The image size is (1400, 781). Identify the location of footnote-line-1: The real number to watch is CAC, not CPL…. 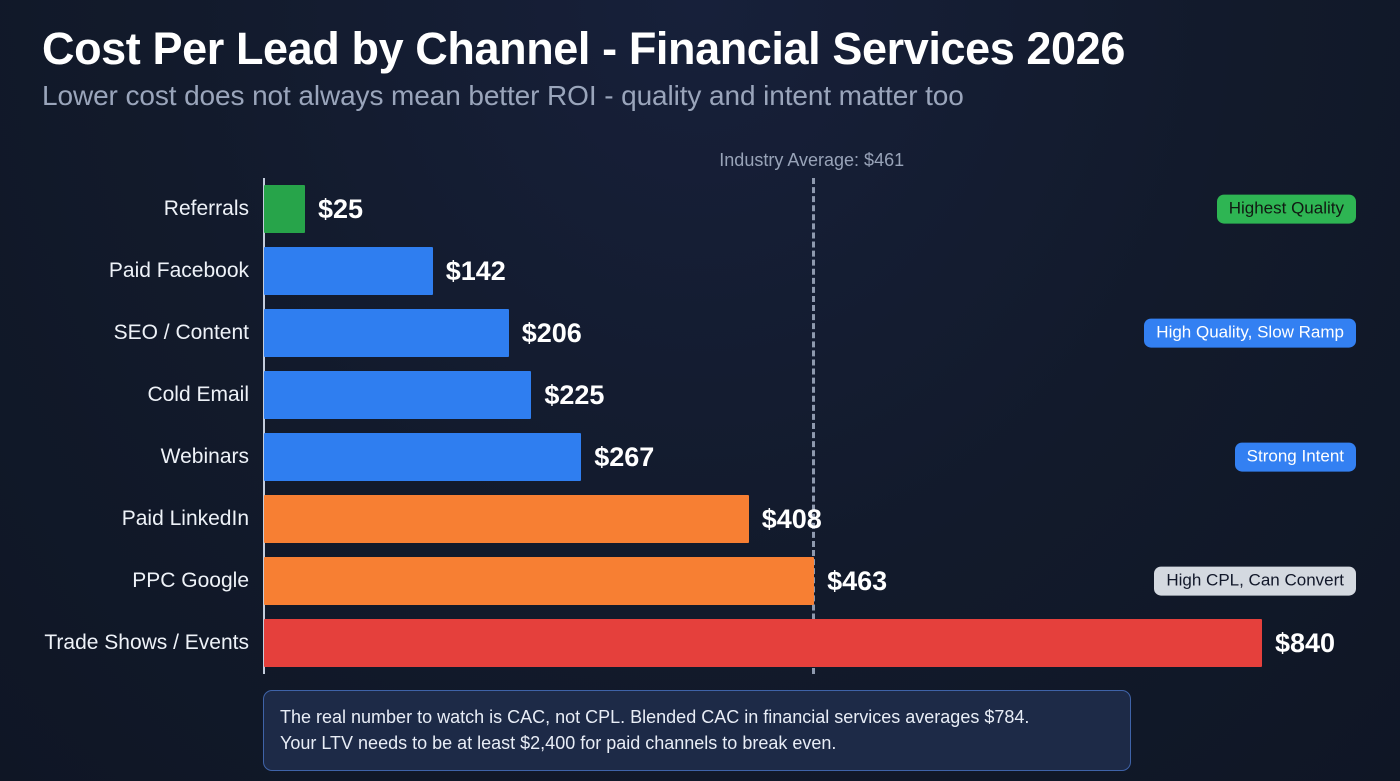
(655, 717).